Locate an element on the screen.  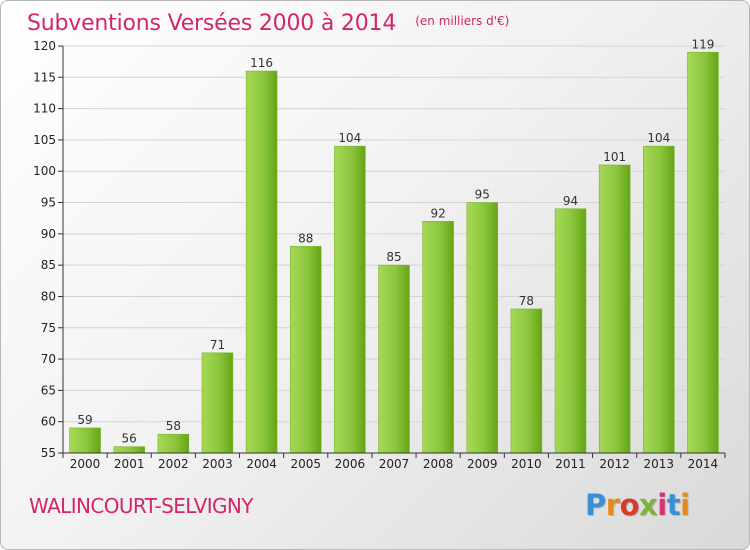
x-tick-label: 2013 is located at coordinates (659, 464).